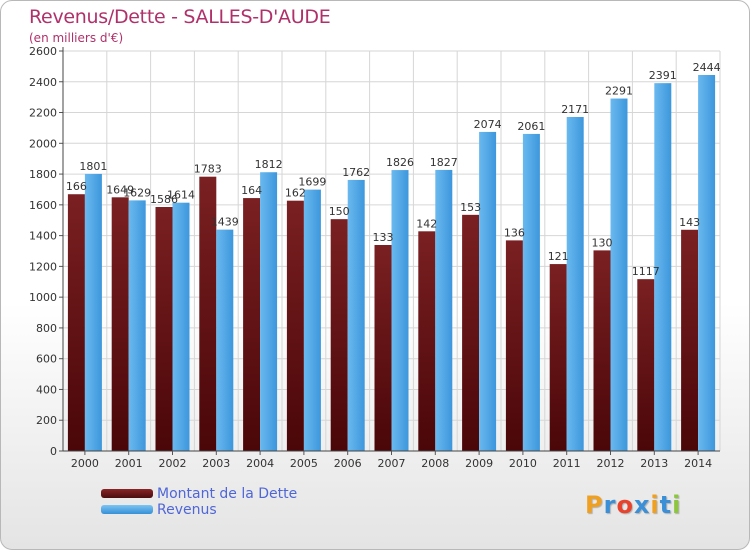 The image size is (750, 550). What do you see at coordinates (120, 189) in the screenshot?
I see `value-label-dette: 1649` at bounding box center [120, 189].